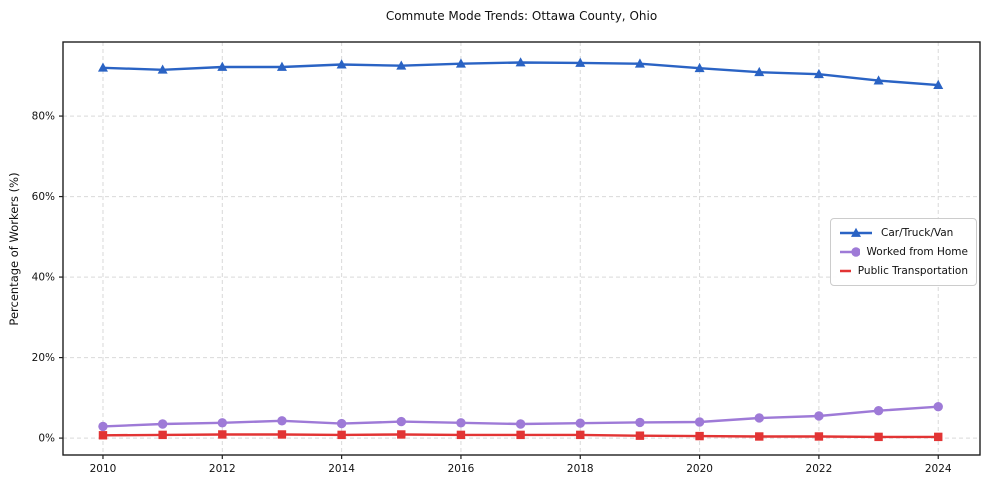  I want to click on y-tick-label: 20%, so click(43, 358).